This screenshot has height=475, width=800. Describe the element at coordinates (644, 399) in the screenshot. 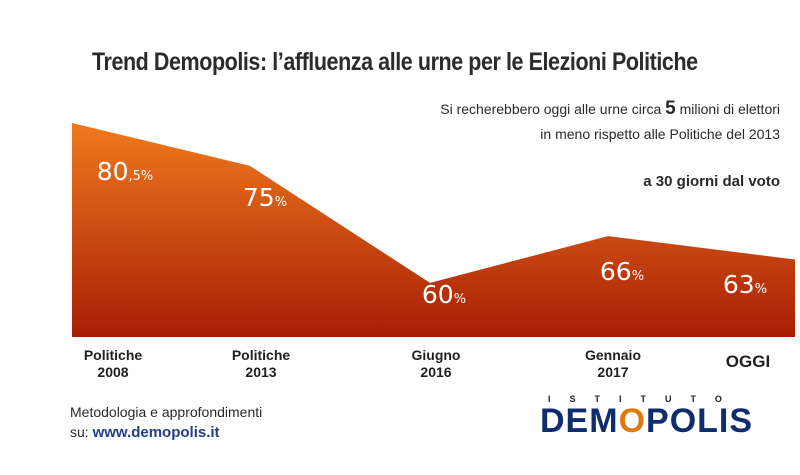

I see `logo-istituto: ISTITUTO` at that location.